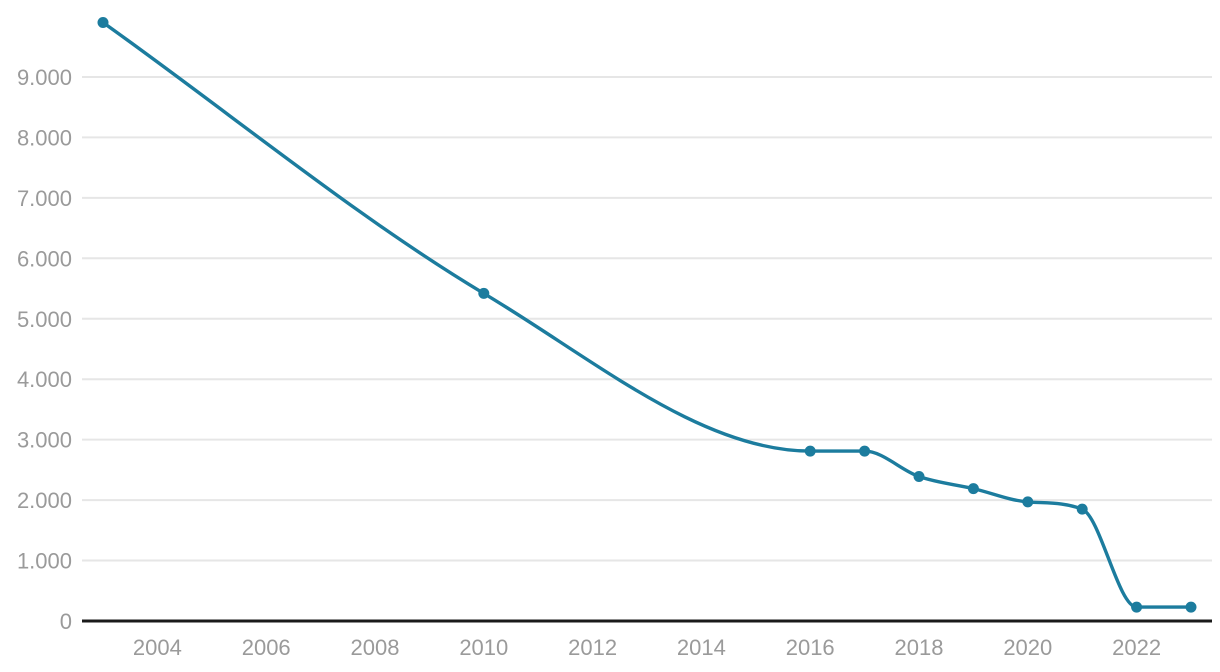 The width and height of the screenshot is (1220, 672). What do you see at coordinates (1027, 647) in the screenshot?
I see `x-tick-label: 2020` at bounding box center [1027, 647].